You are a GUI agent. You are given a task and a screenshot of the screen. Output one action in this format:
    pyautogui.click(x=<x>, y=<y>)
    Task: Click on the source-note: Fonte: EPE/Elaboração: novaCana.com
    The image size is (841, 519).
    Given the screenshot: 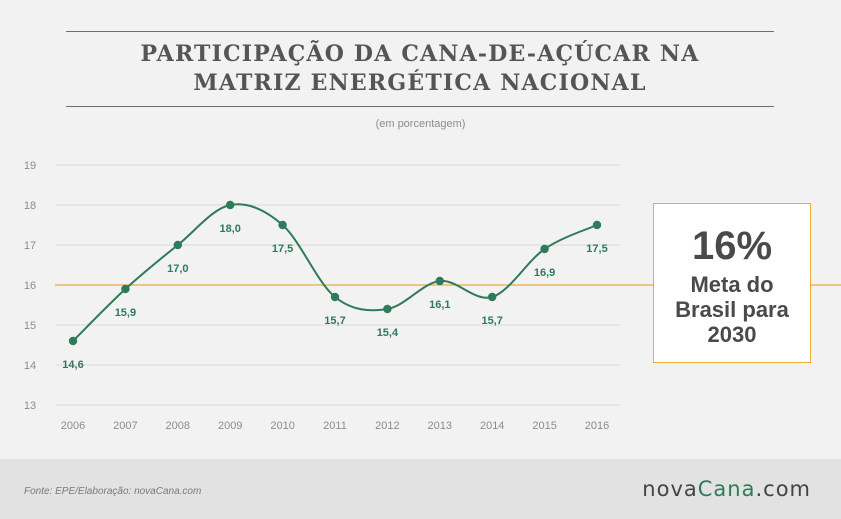 What is the action you would take?
    pyautogui.click(x=113, y=491)
    